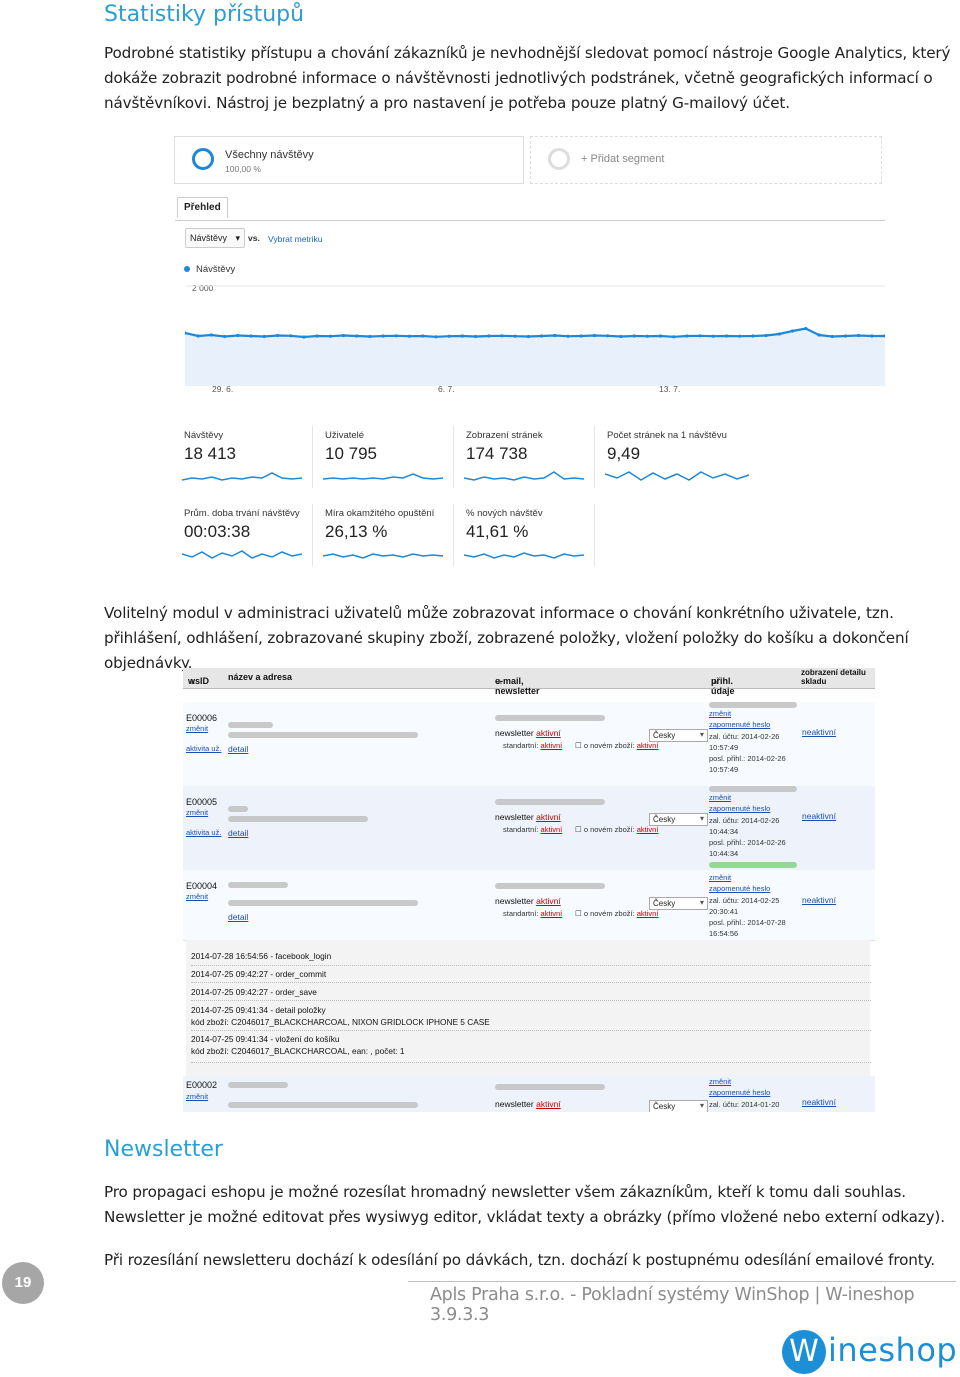 The width and height of the screenshot is (960, 1377). What do you see at coordinates (870, 1352) in the screenshot?
I see `wineshop-logo: W ineshop` at bounding box center [870, 1352].